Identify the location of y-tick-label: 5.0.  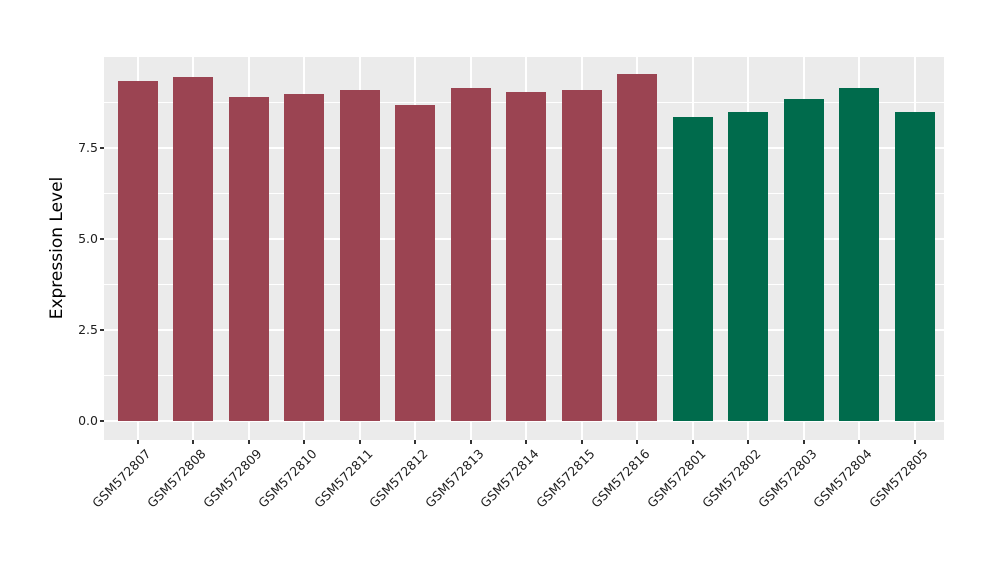
(88, 239).